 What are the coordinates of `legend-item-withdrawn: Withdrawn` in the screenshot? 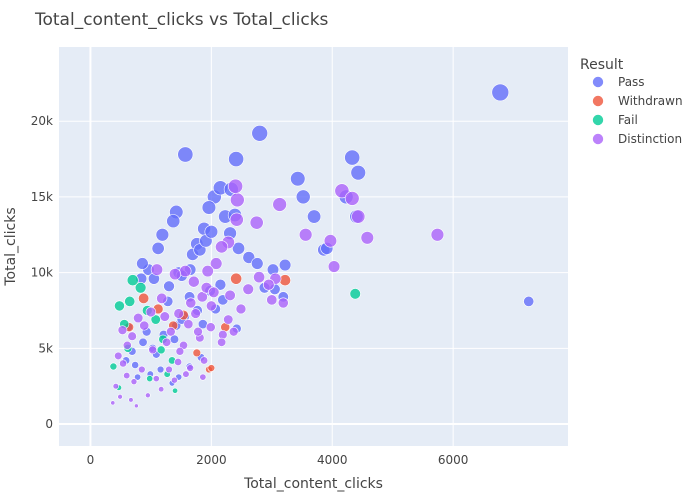 It's located at (637, 101).